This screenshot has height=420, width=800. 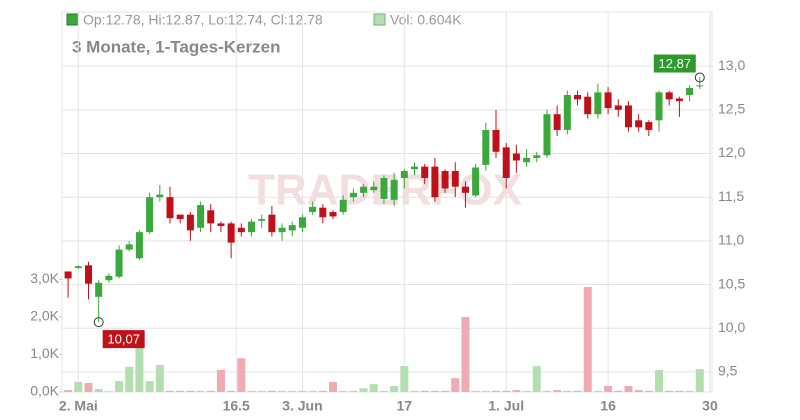 I want to click on y2-tick-label: 2,0K, so click(x=44, y=316).